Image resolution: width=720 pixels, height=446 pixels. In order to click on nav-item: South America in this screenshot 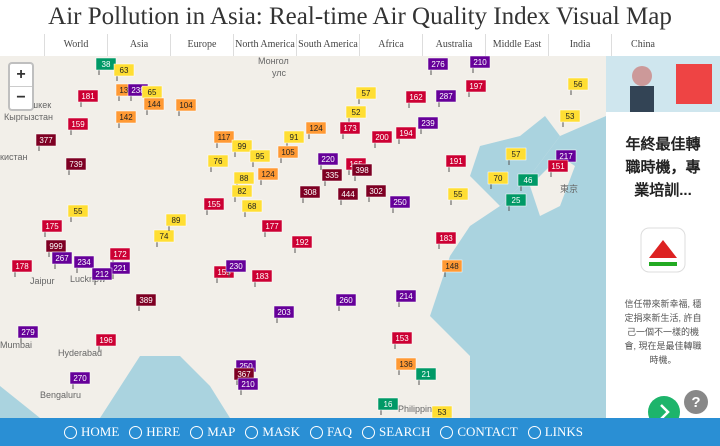, I will do `click(327, 45)`.